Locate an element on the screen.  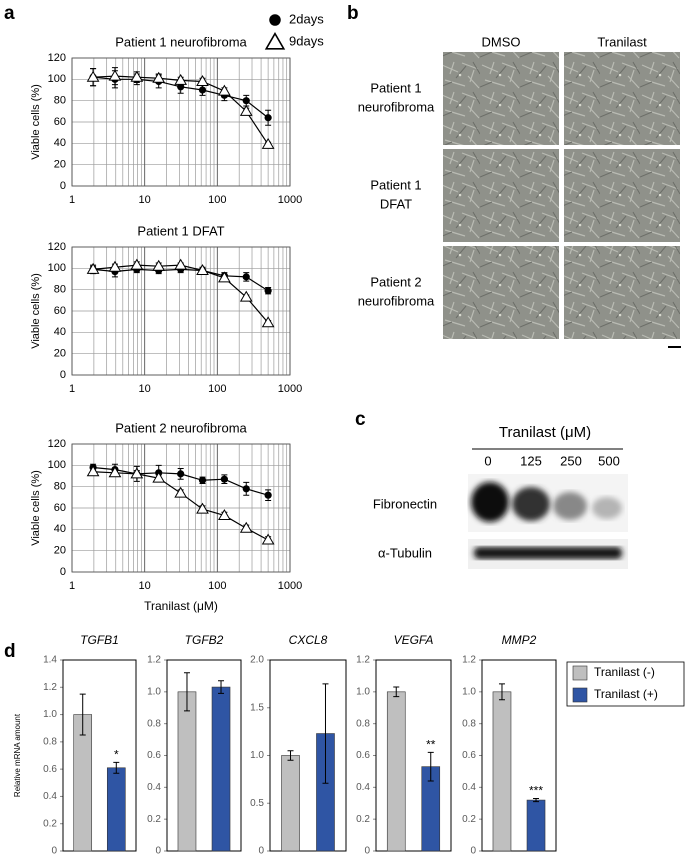
row-label: Patient 2 is located at coordinates (395, 281).